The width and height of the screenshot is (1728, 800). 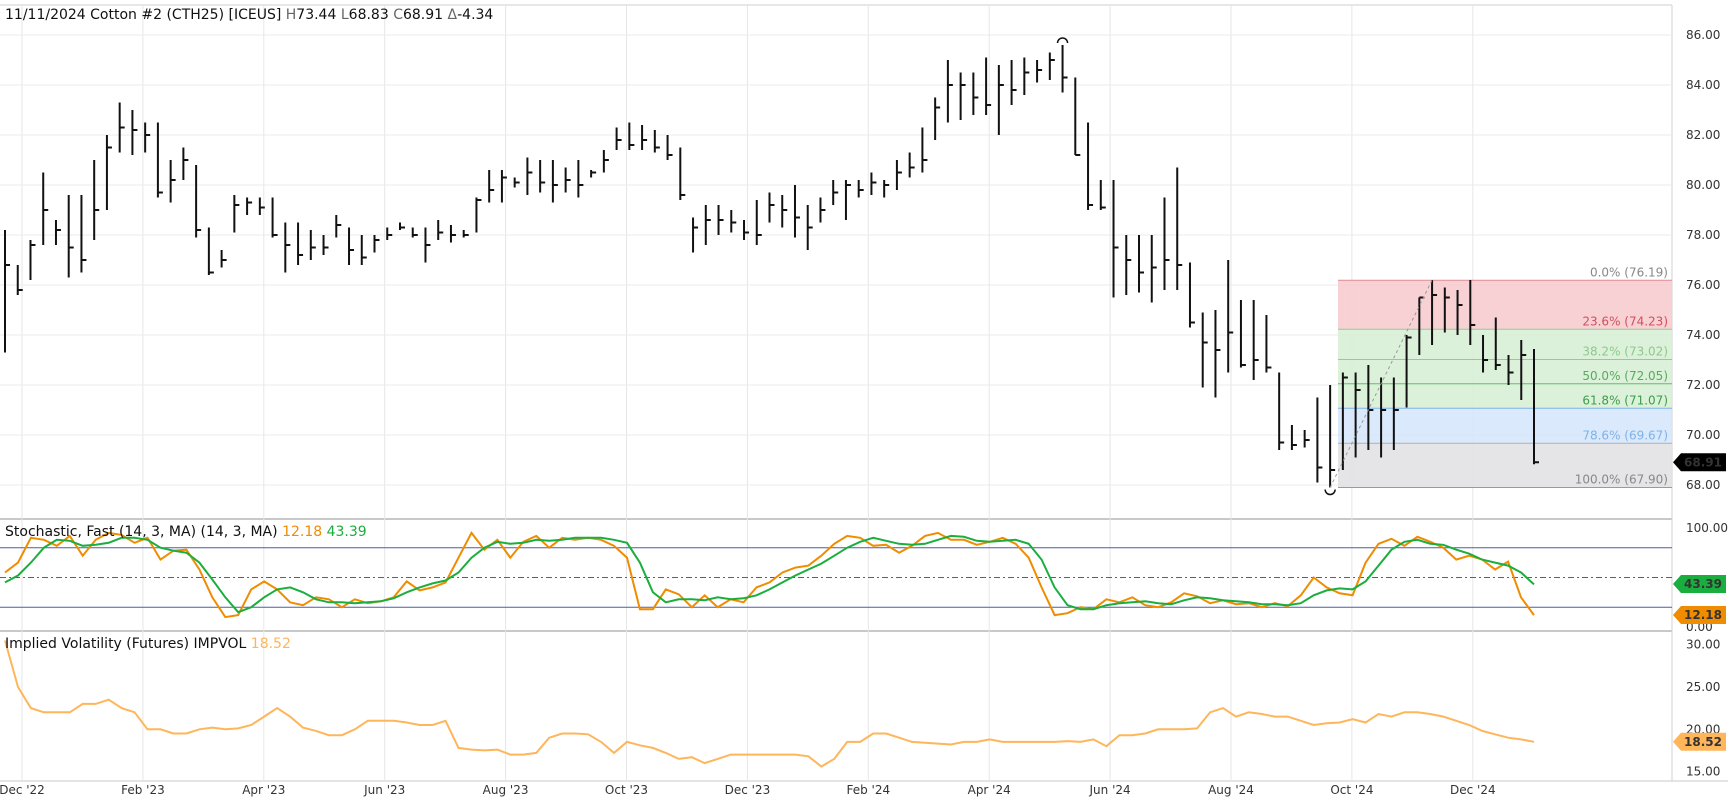 I want to click on low-key: L, so click(x=344, y=15).